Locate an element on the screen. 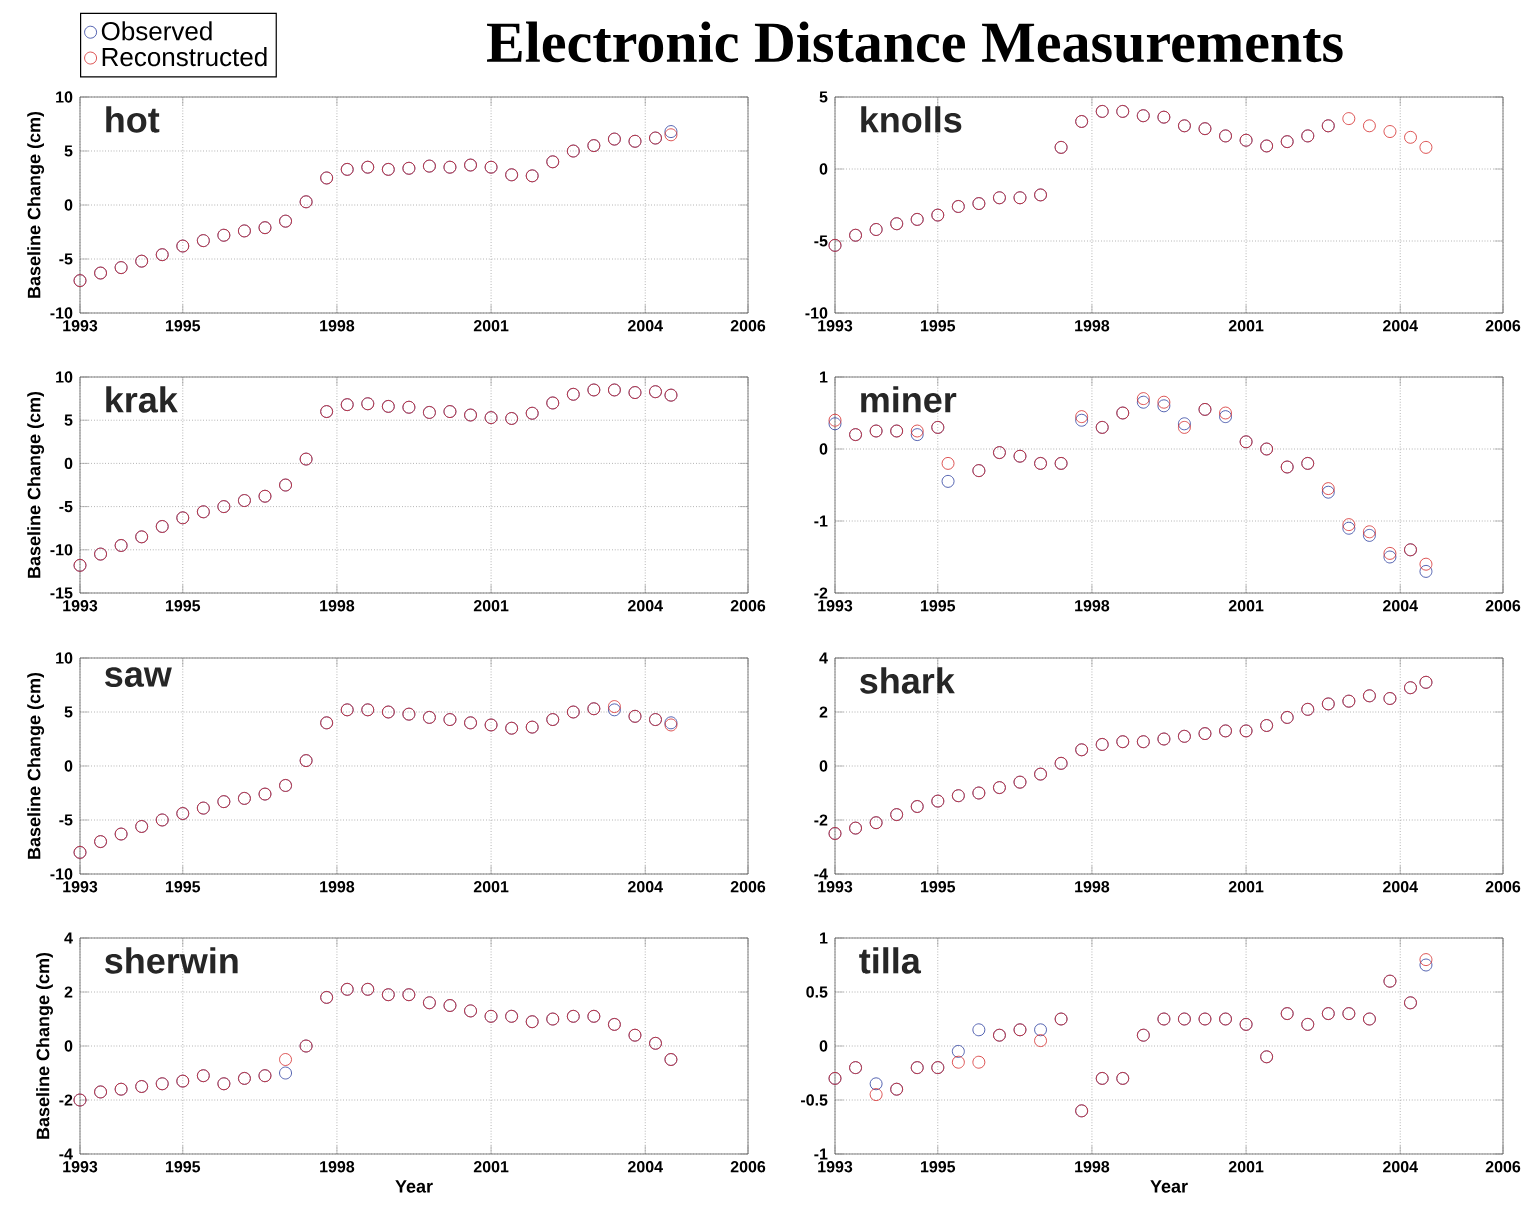  legend-label: Observed is located at coordinates (156, 31).